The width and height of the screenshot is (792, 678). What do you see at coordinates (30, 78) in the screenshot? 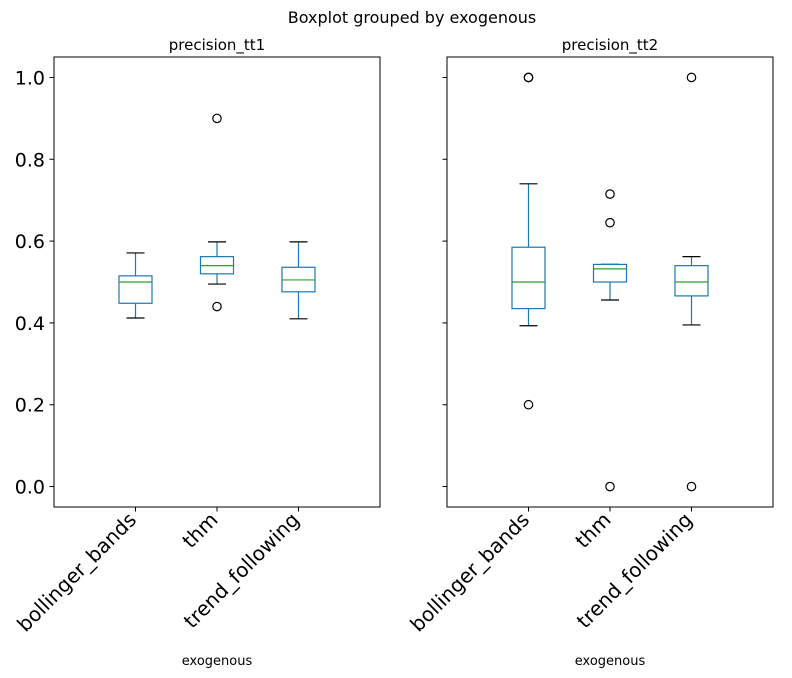
I see `y-tick-label: 1.0` at bounding box center [30, 78].